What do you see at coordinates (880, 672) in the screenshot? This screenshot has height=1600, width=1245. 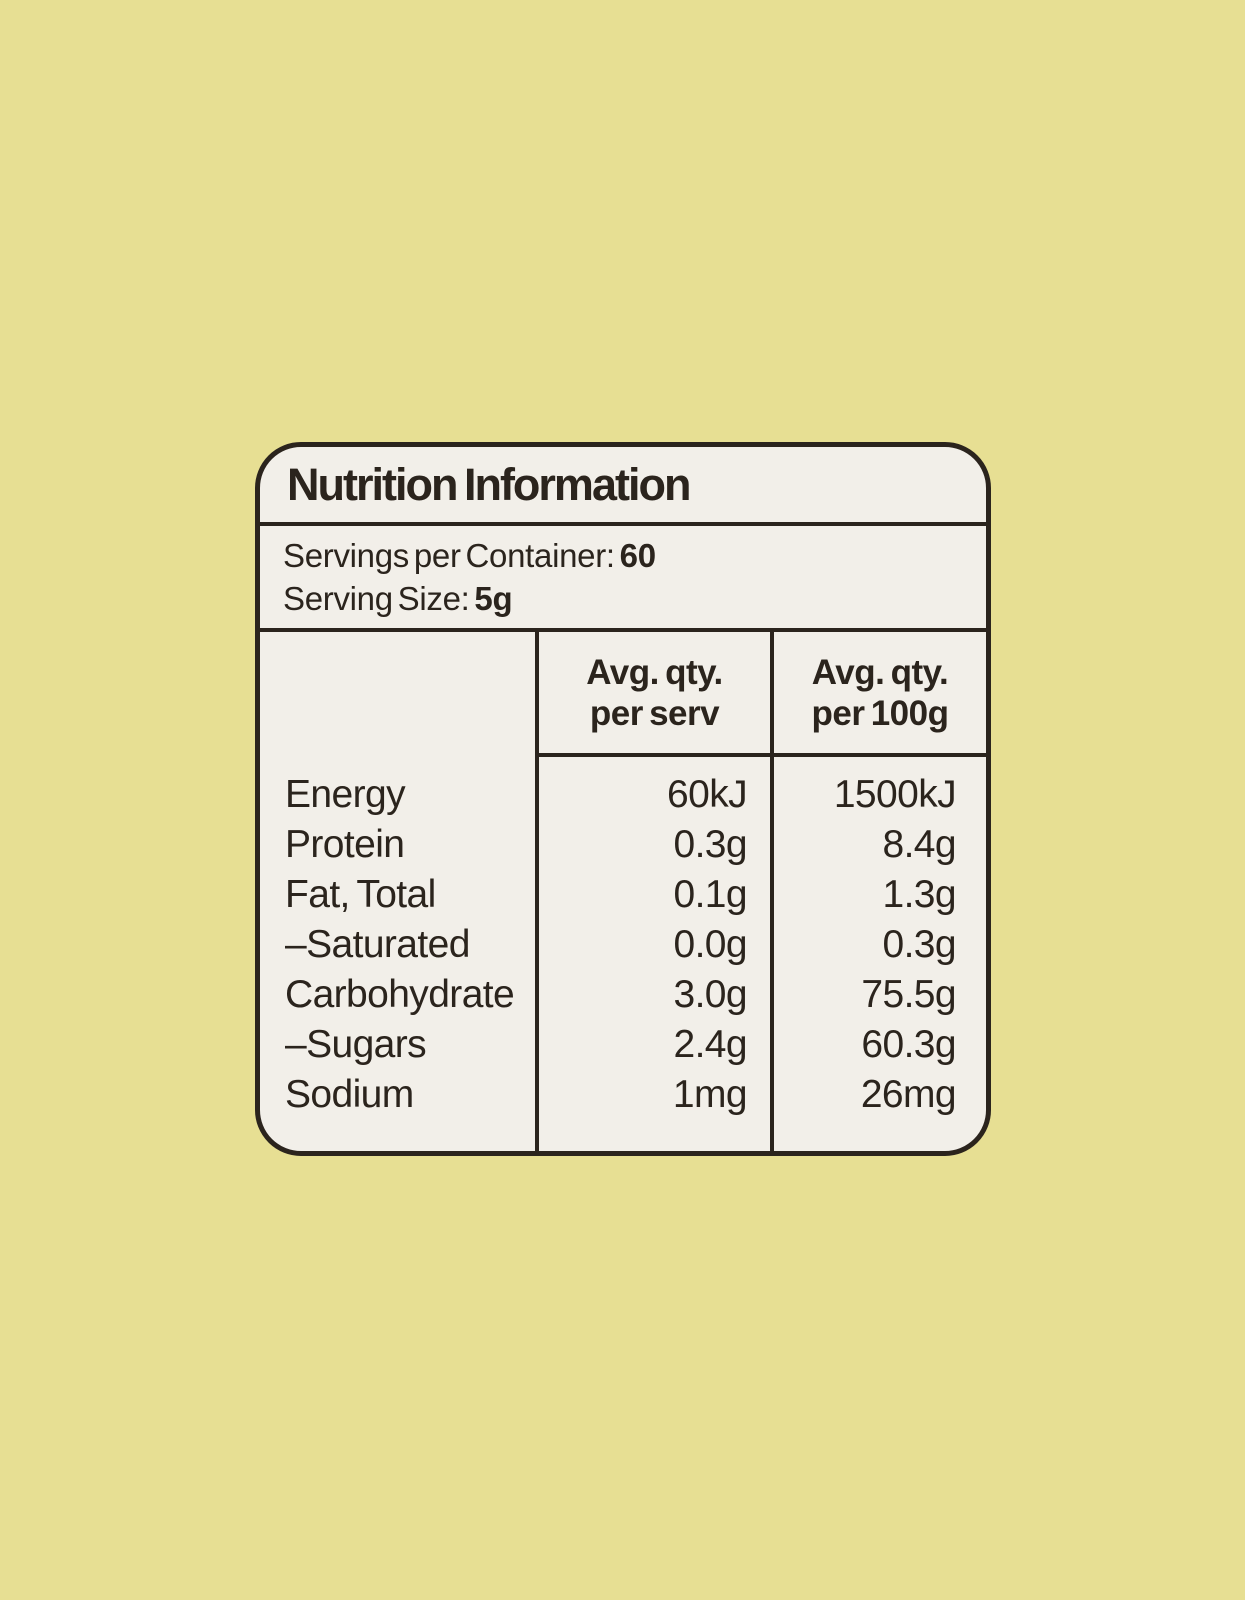 I see `per-100g-header-line1: Avg. qty.` at bounding box center [880, 672].